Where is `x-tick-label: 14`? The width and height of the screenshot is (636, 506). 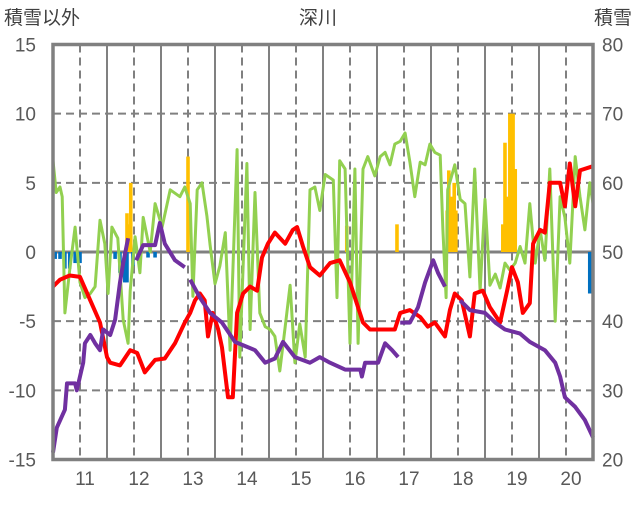
x-tick-label: 14 is located at coordinates (247, 479).